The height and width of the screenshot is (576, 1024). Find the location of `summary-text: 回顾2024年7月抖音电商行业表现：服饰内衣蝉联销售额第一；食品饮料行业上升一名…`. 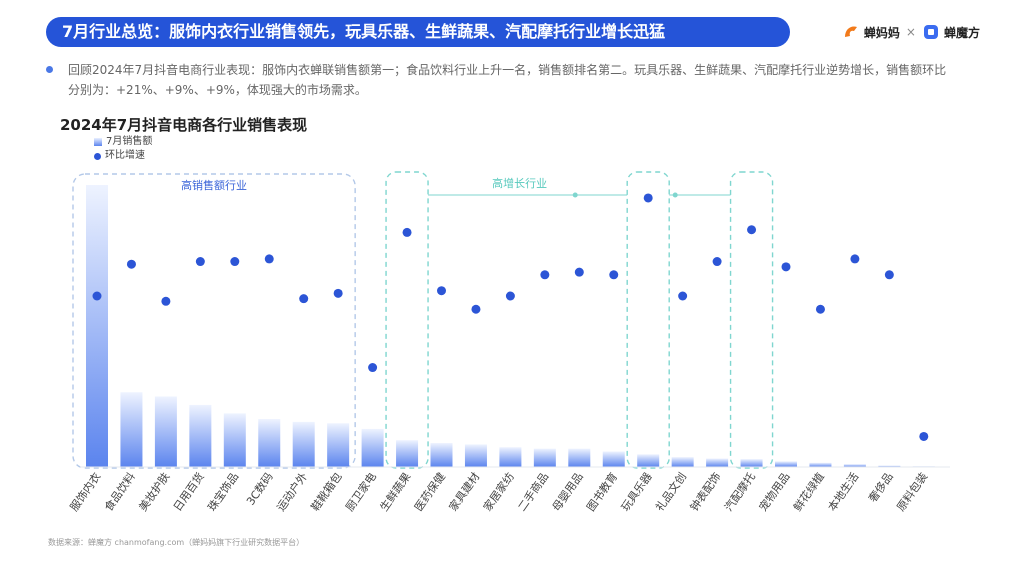

summary-text: 回顾2024年7月抖音电商行业表现：服饰内衣蝉联销售额第一；食品饮料行业上升一名… is located at coordinates (507, 80).